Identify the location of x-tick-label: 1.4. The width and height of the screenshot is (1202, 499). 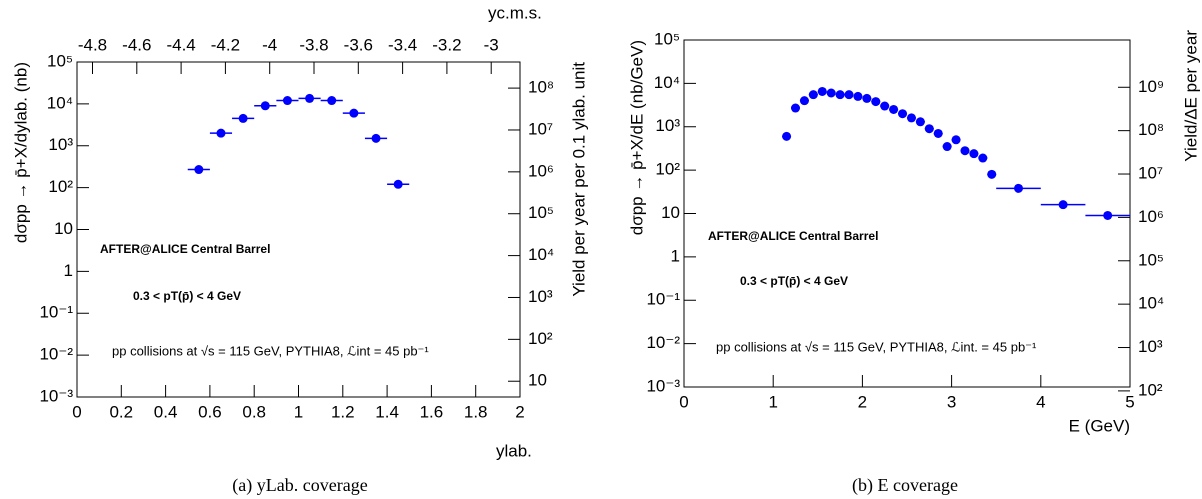
(387, 411).